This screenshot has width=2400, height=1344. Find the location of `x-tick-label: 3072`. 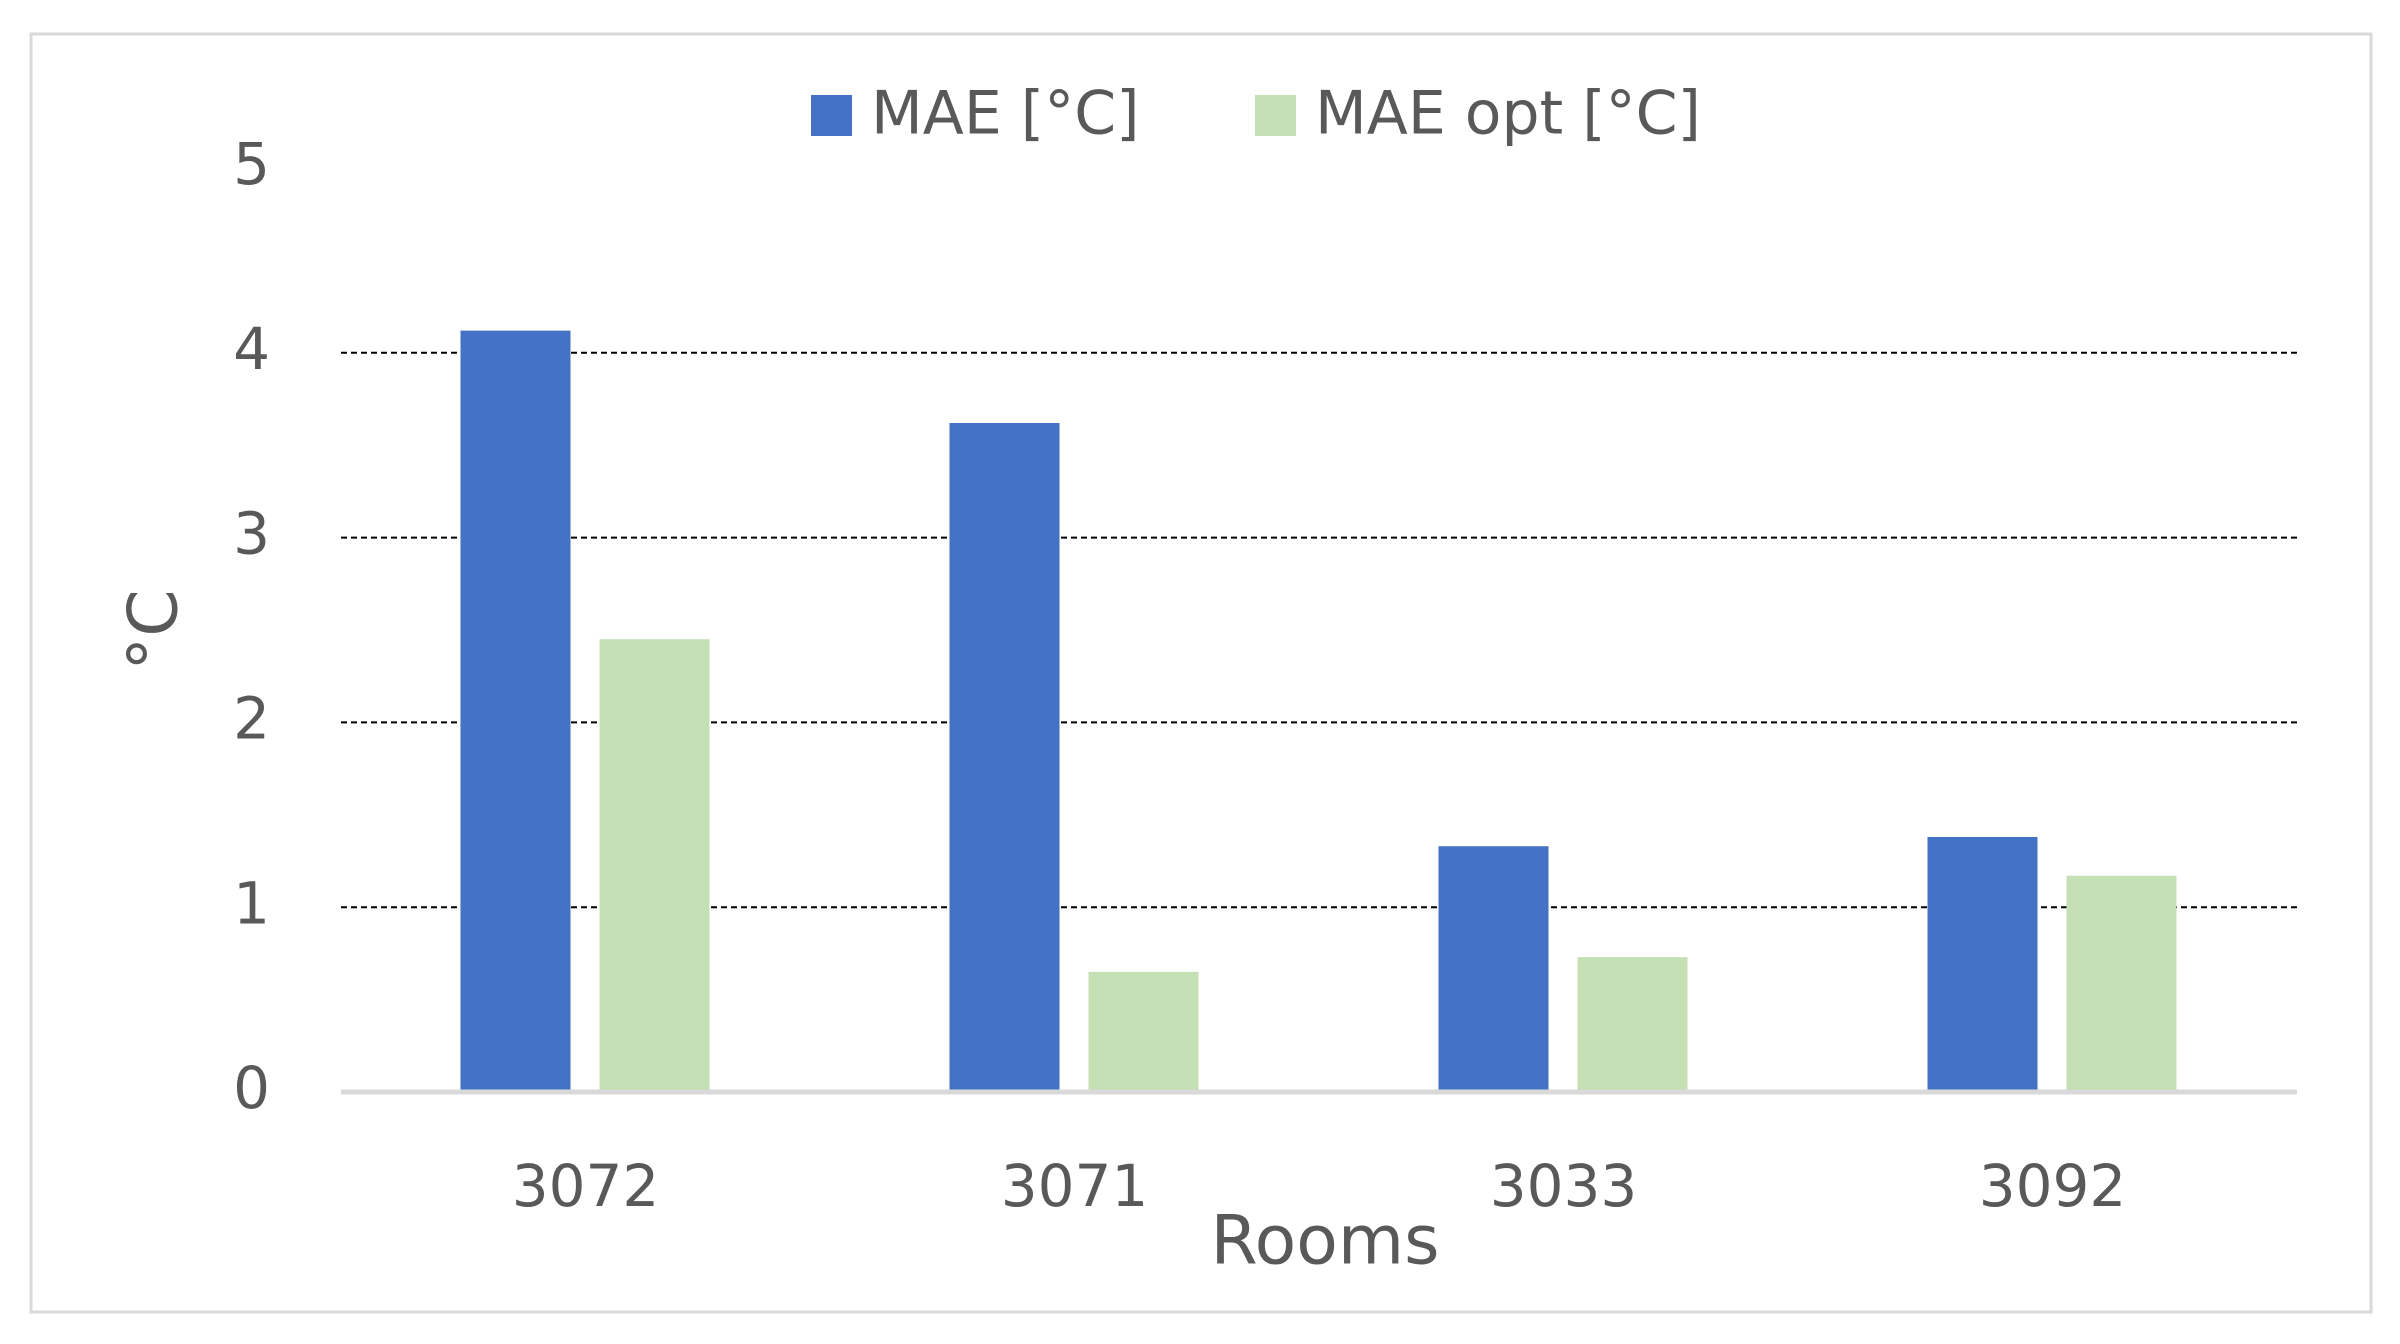

x-tick-label: 3072 is located at coordinates (586, 1186).